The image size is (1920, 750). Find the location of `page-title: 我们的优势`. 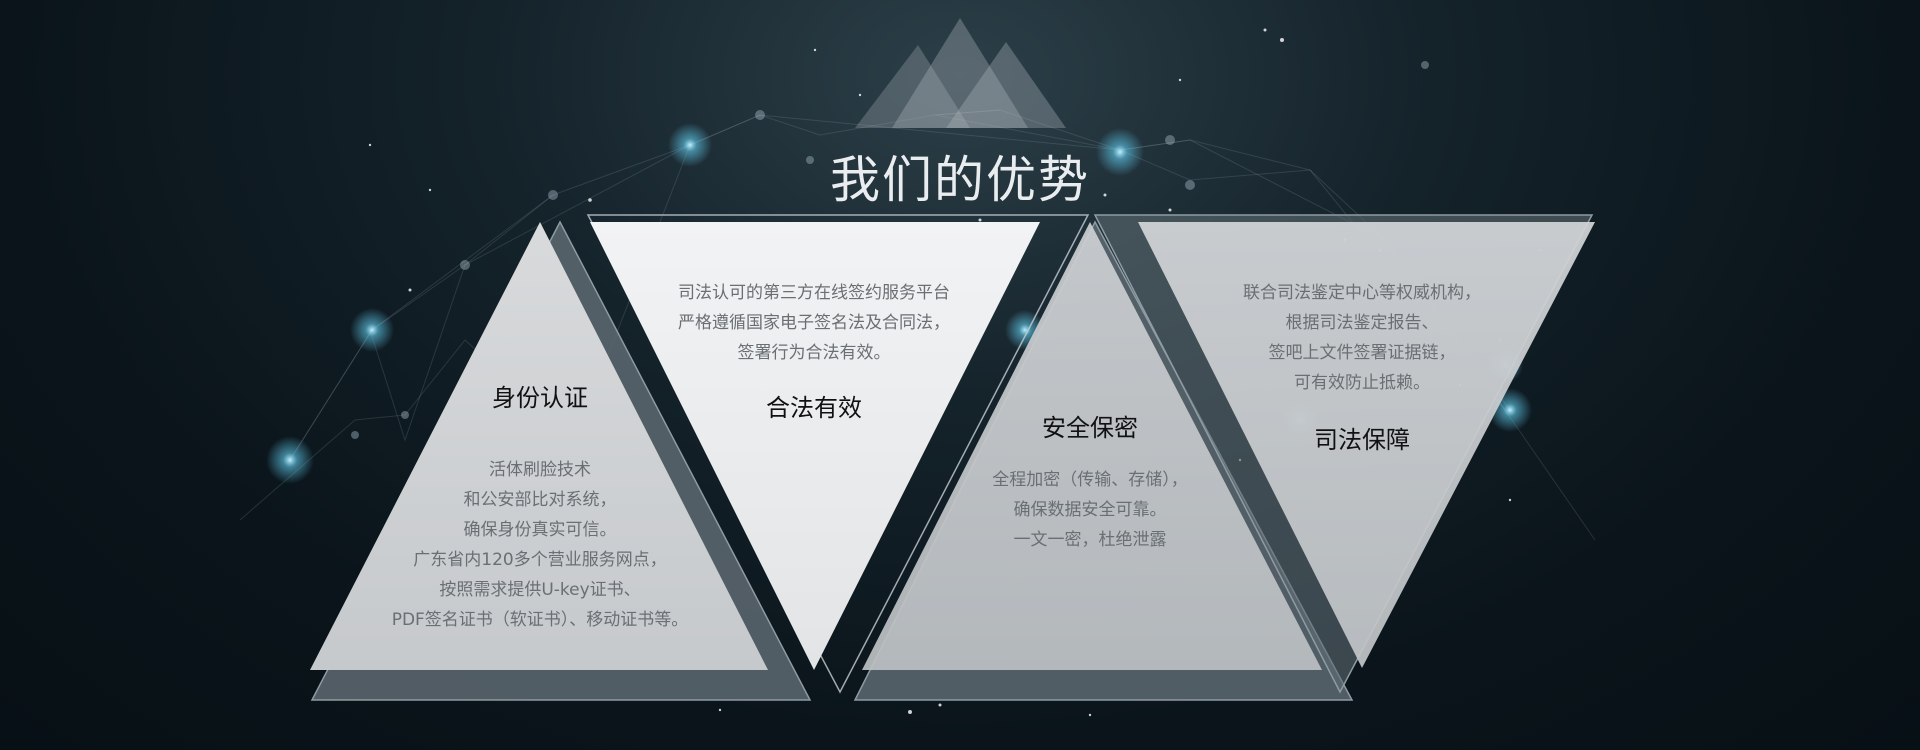

page-title: 我们的优势 is located at coordinates (960, 180).